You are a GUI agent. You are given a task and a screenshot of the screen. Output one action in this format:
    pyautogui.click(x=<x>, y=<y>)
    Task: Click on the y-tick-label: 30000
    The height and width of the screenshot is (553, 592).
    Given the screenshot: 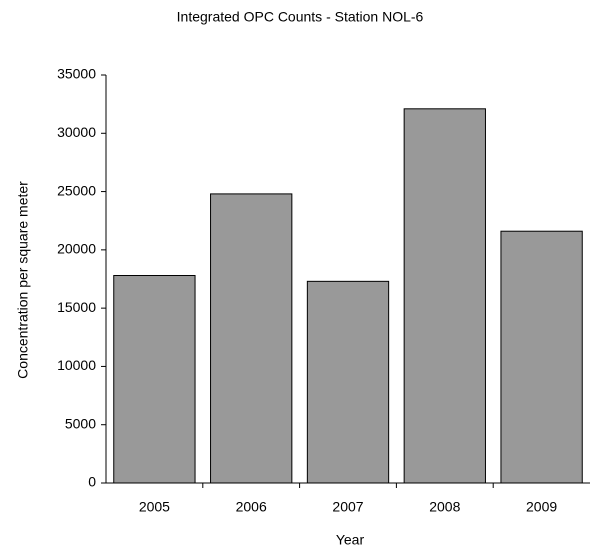 What is the action you would take?
    pyautogui.click(x=76, y=132)
    